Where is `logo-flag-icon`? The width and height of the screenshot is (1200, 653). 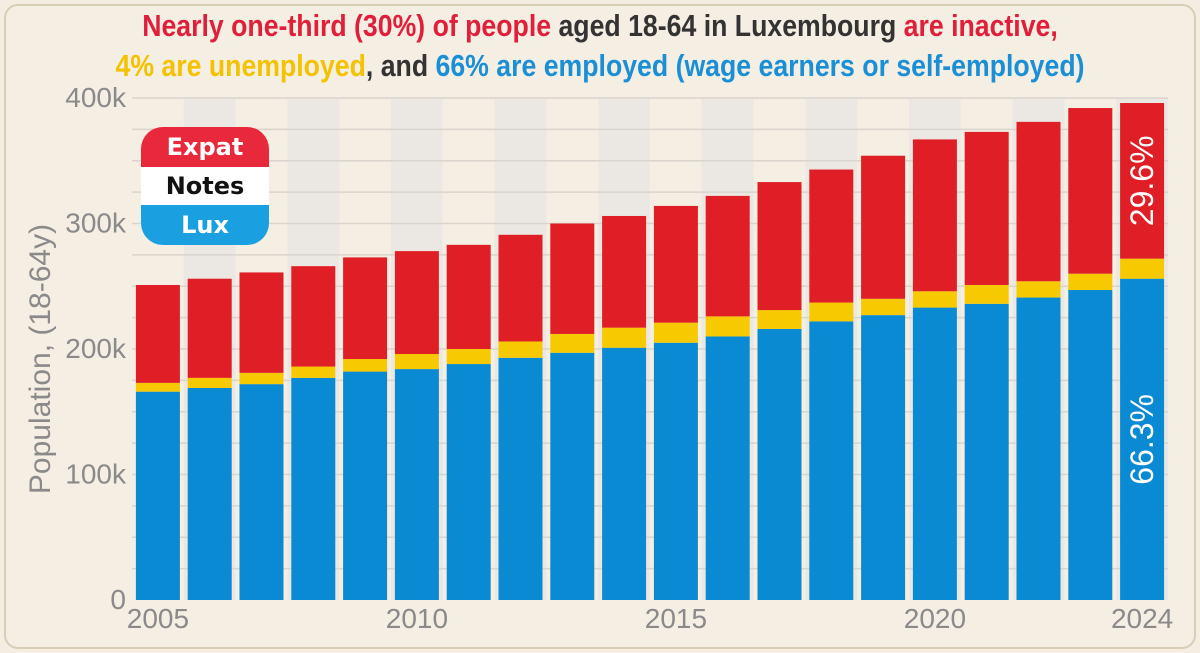 logo-flag-icon is located at coordinates (205, 186).